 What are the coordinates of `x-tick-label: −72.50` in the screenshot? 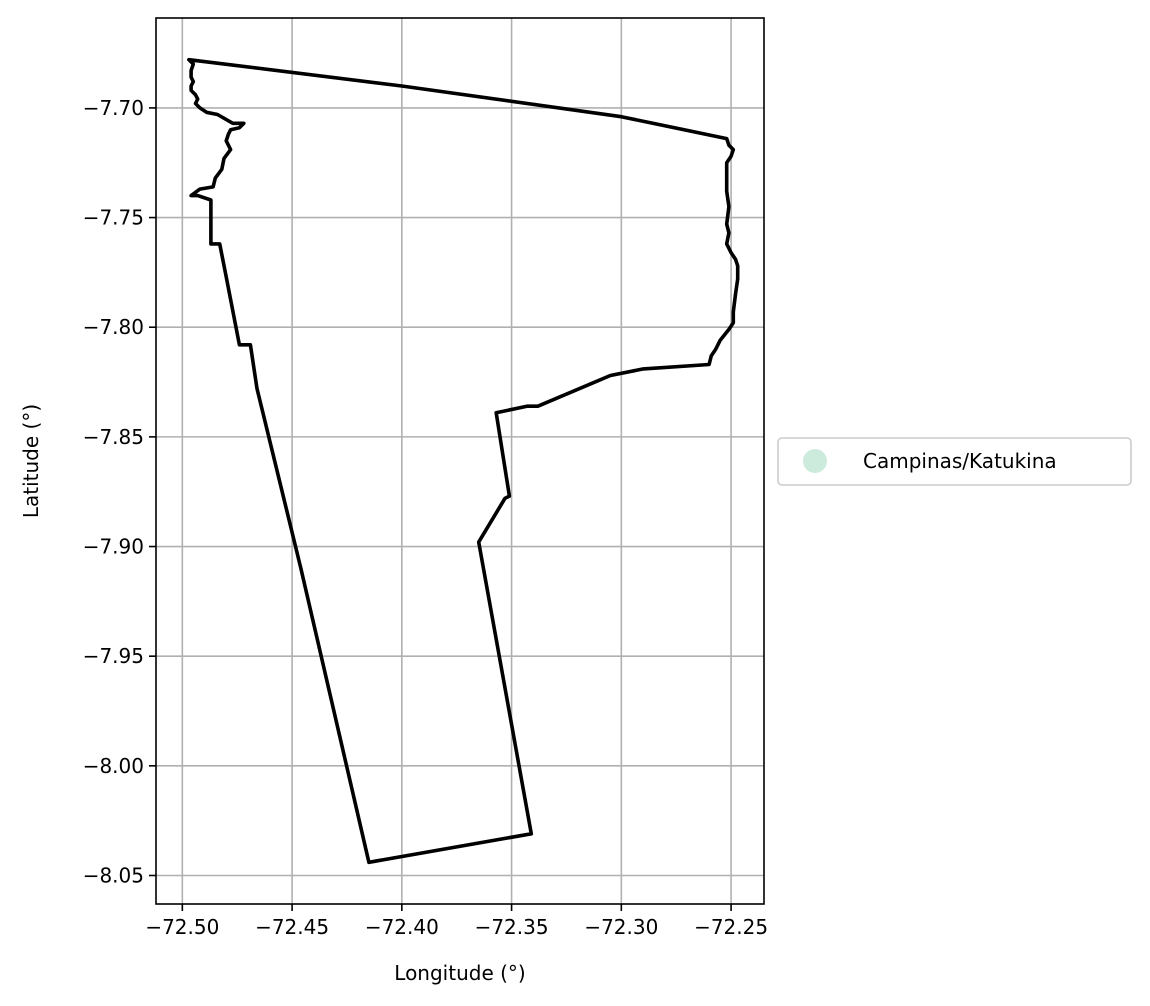 It's located at (182, 927).